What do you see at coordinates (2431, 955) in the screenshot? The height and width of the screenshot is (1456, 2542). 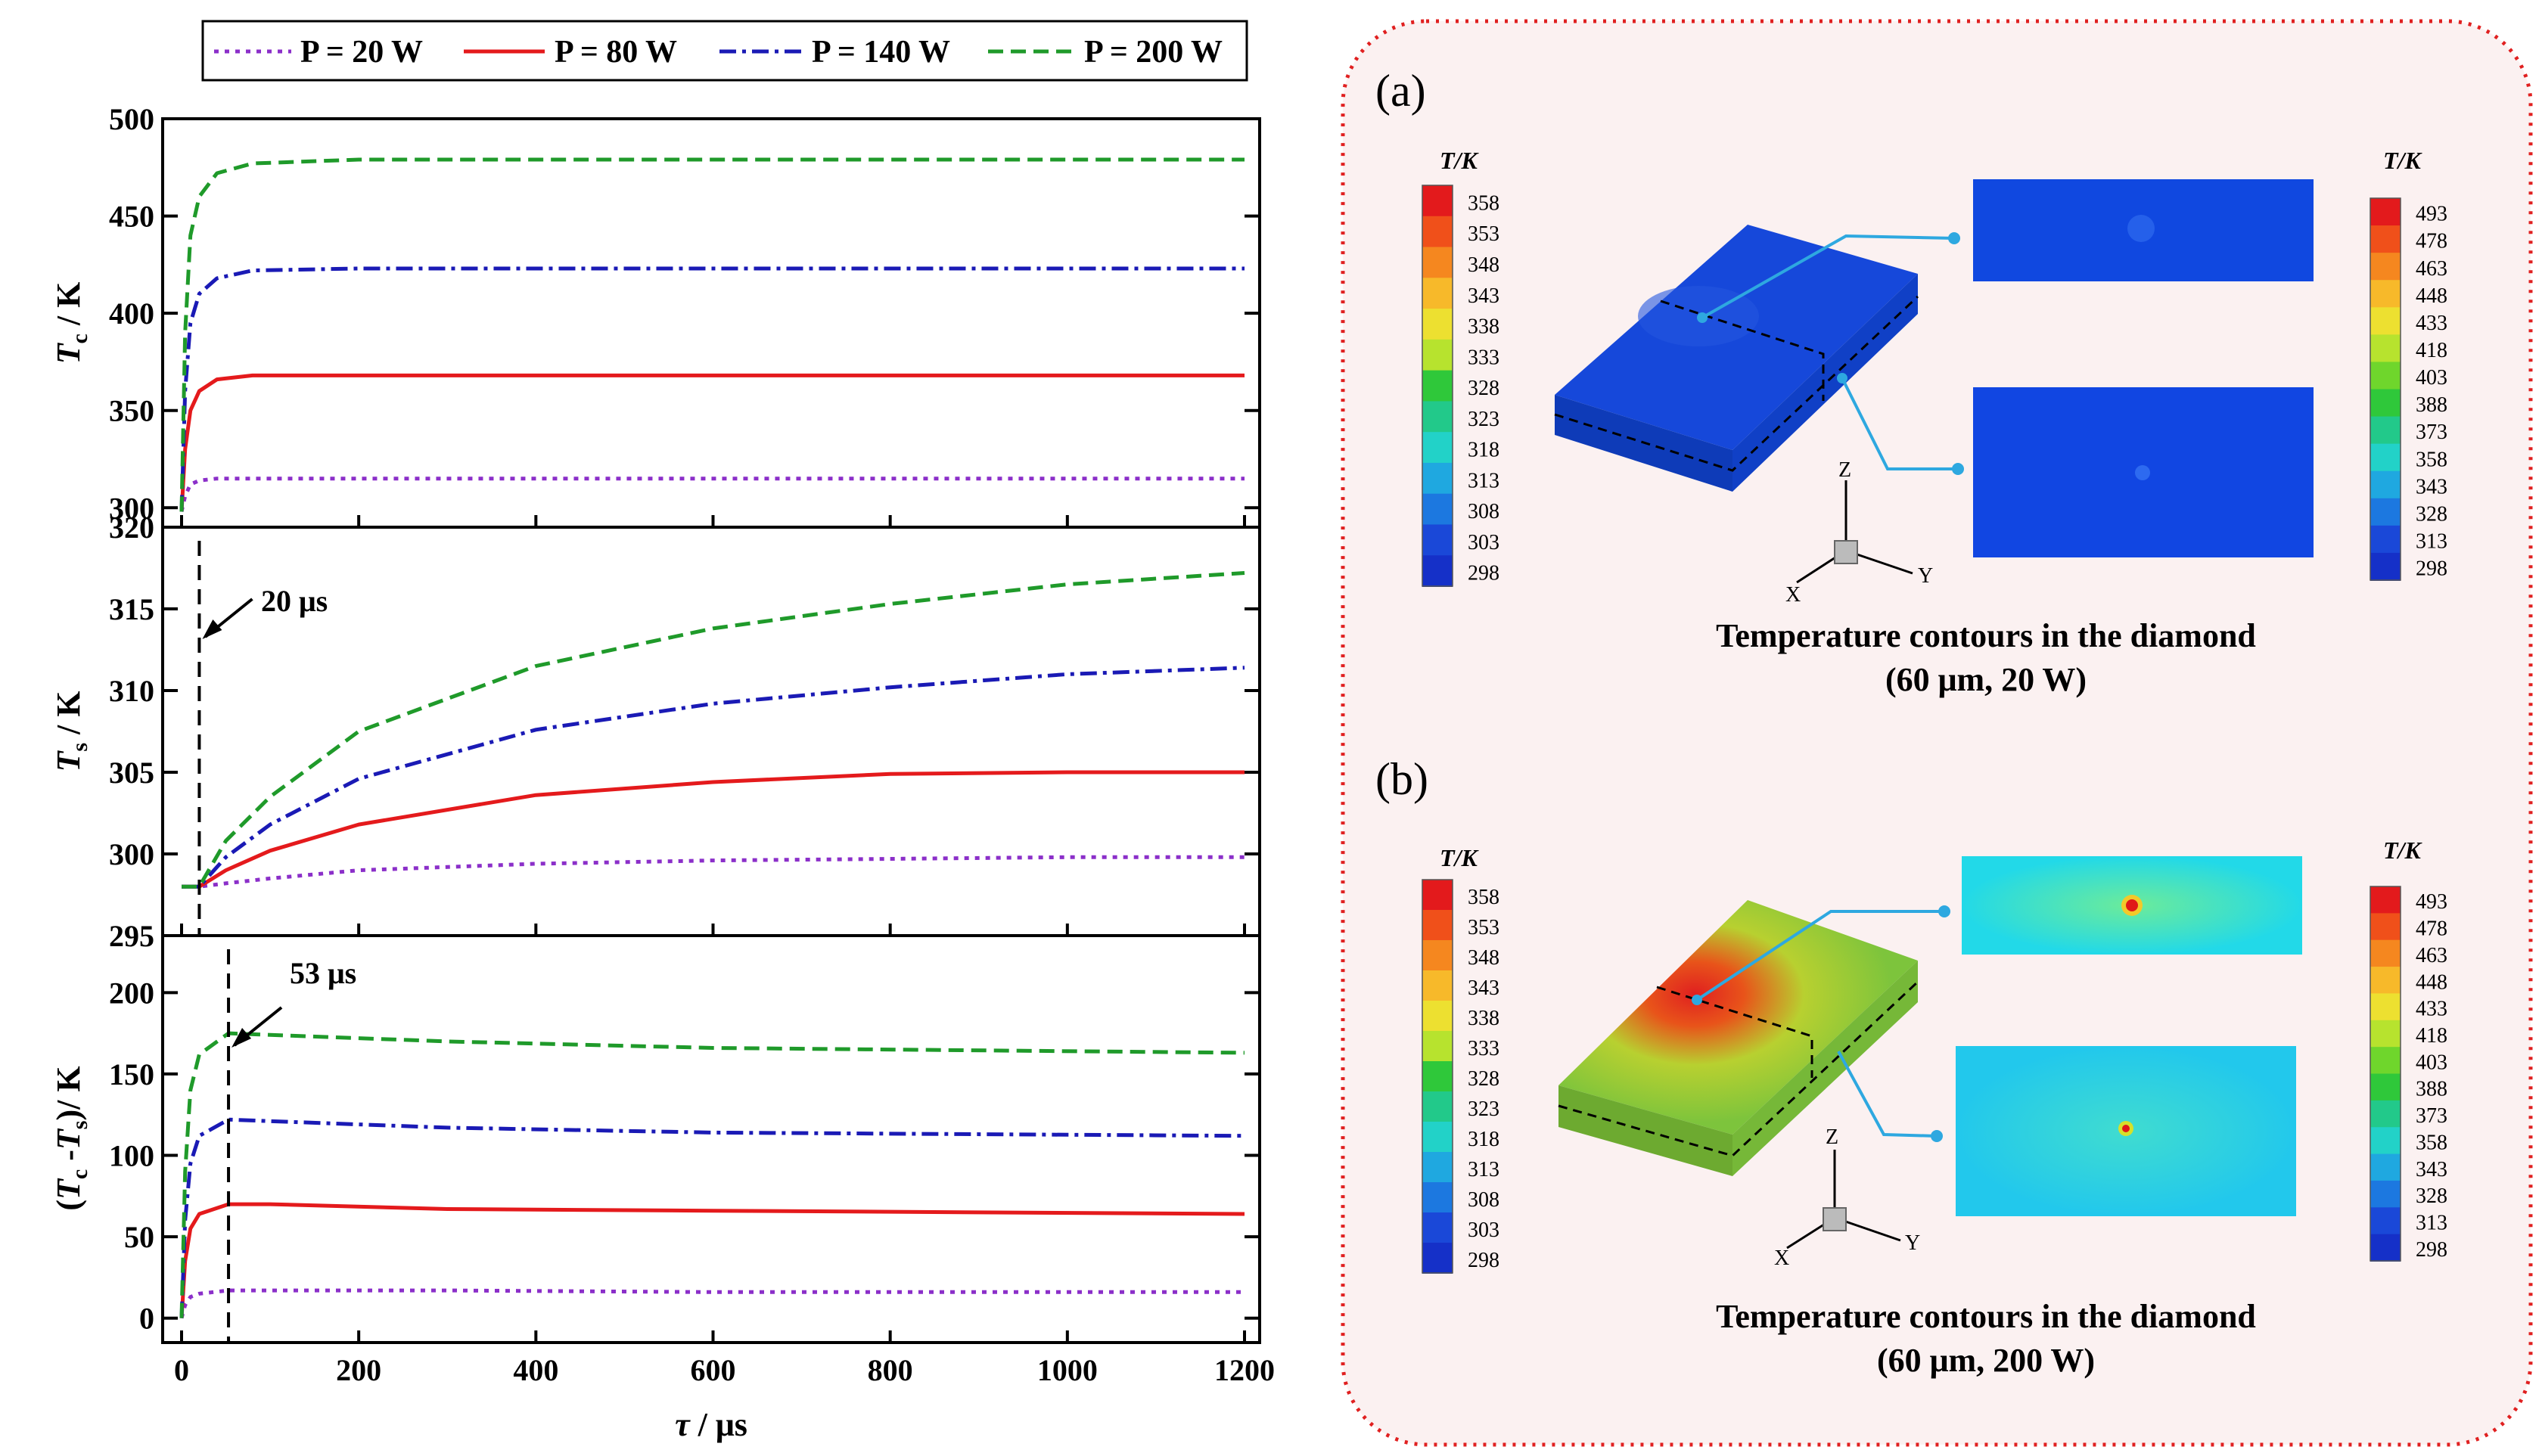 I see `colorbar-label: 463` at bounding box center [2431, 955].